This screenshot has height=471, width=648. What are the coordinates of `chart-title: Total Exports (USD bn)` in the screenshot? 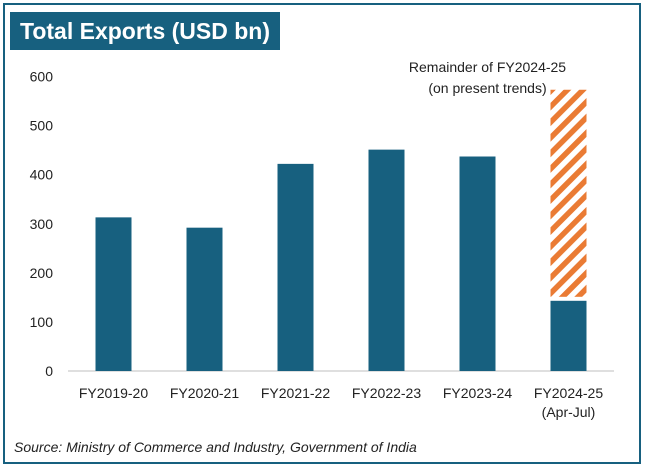 It's located at (145, 31).